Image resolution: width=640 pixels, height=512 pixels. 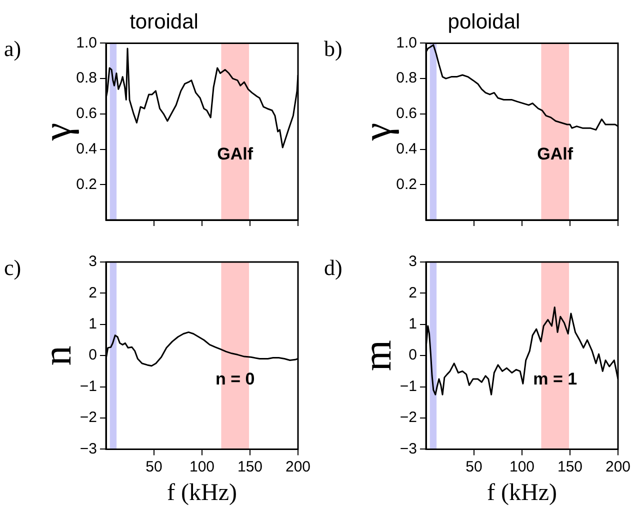 What do you see at coordinates (484, 22) in the screenshot?
I see `chart-title: poloidal` at bounding box center [484, 22].